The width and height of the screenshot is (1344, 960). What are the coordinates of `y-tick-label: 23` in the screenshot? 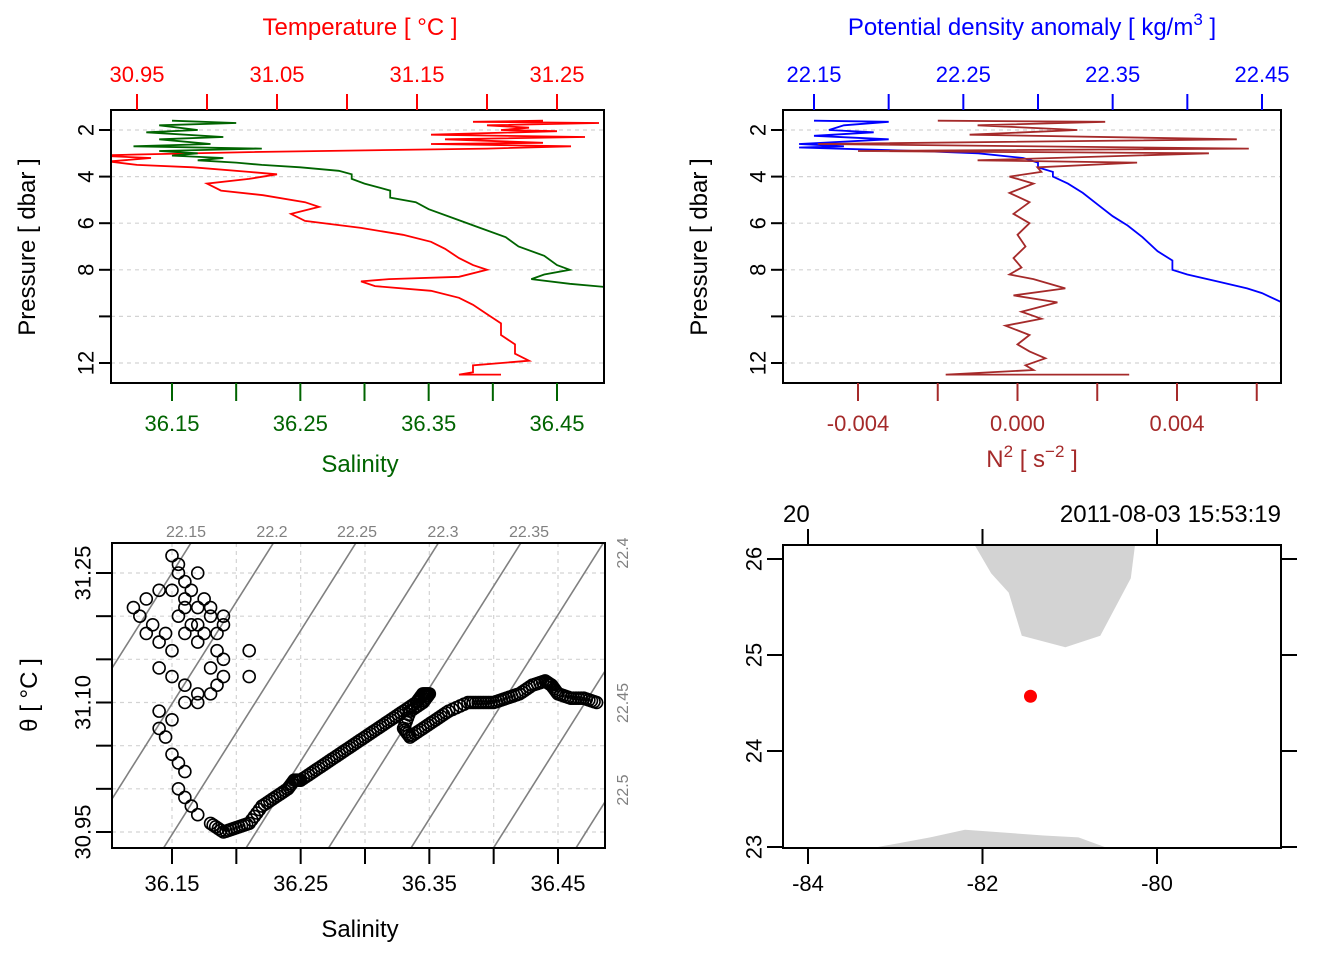 It's located at (754, 847).